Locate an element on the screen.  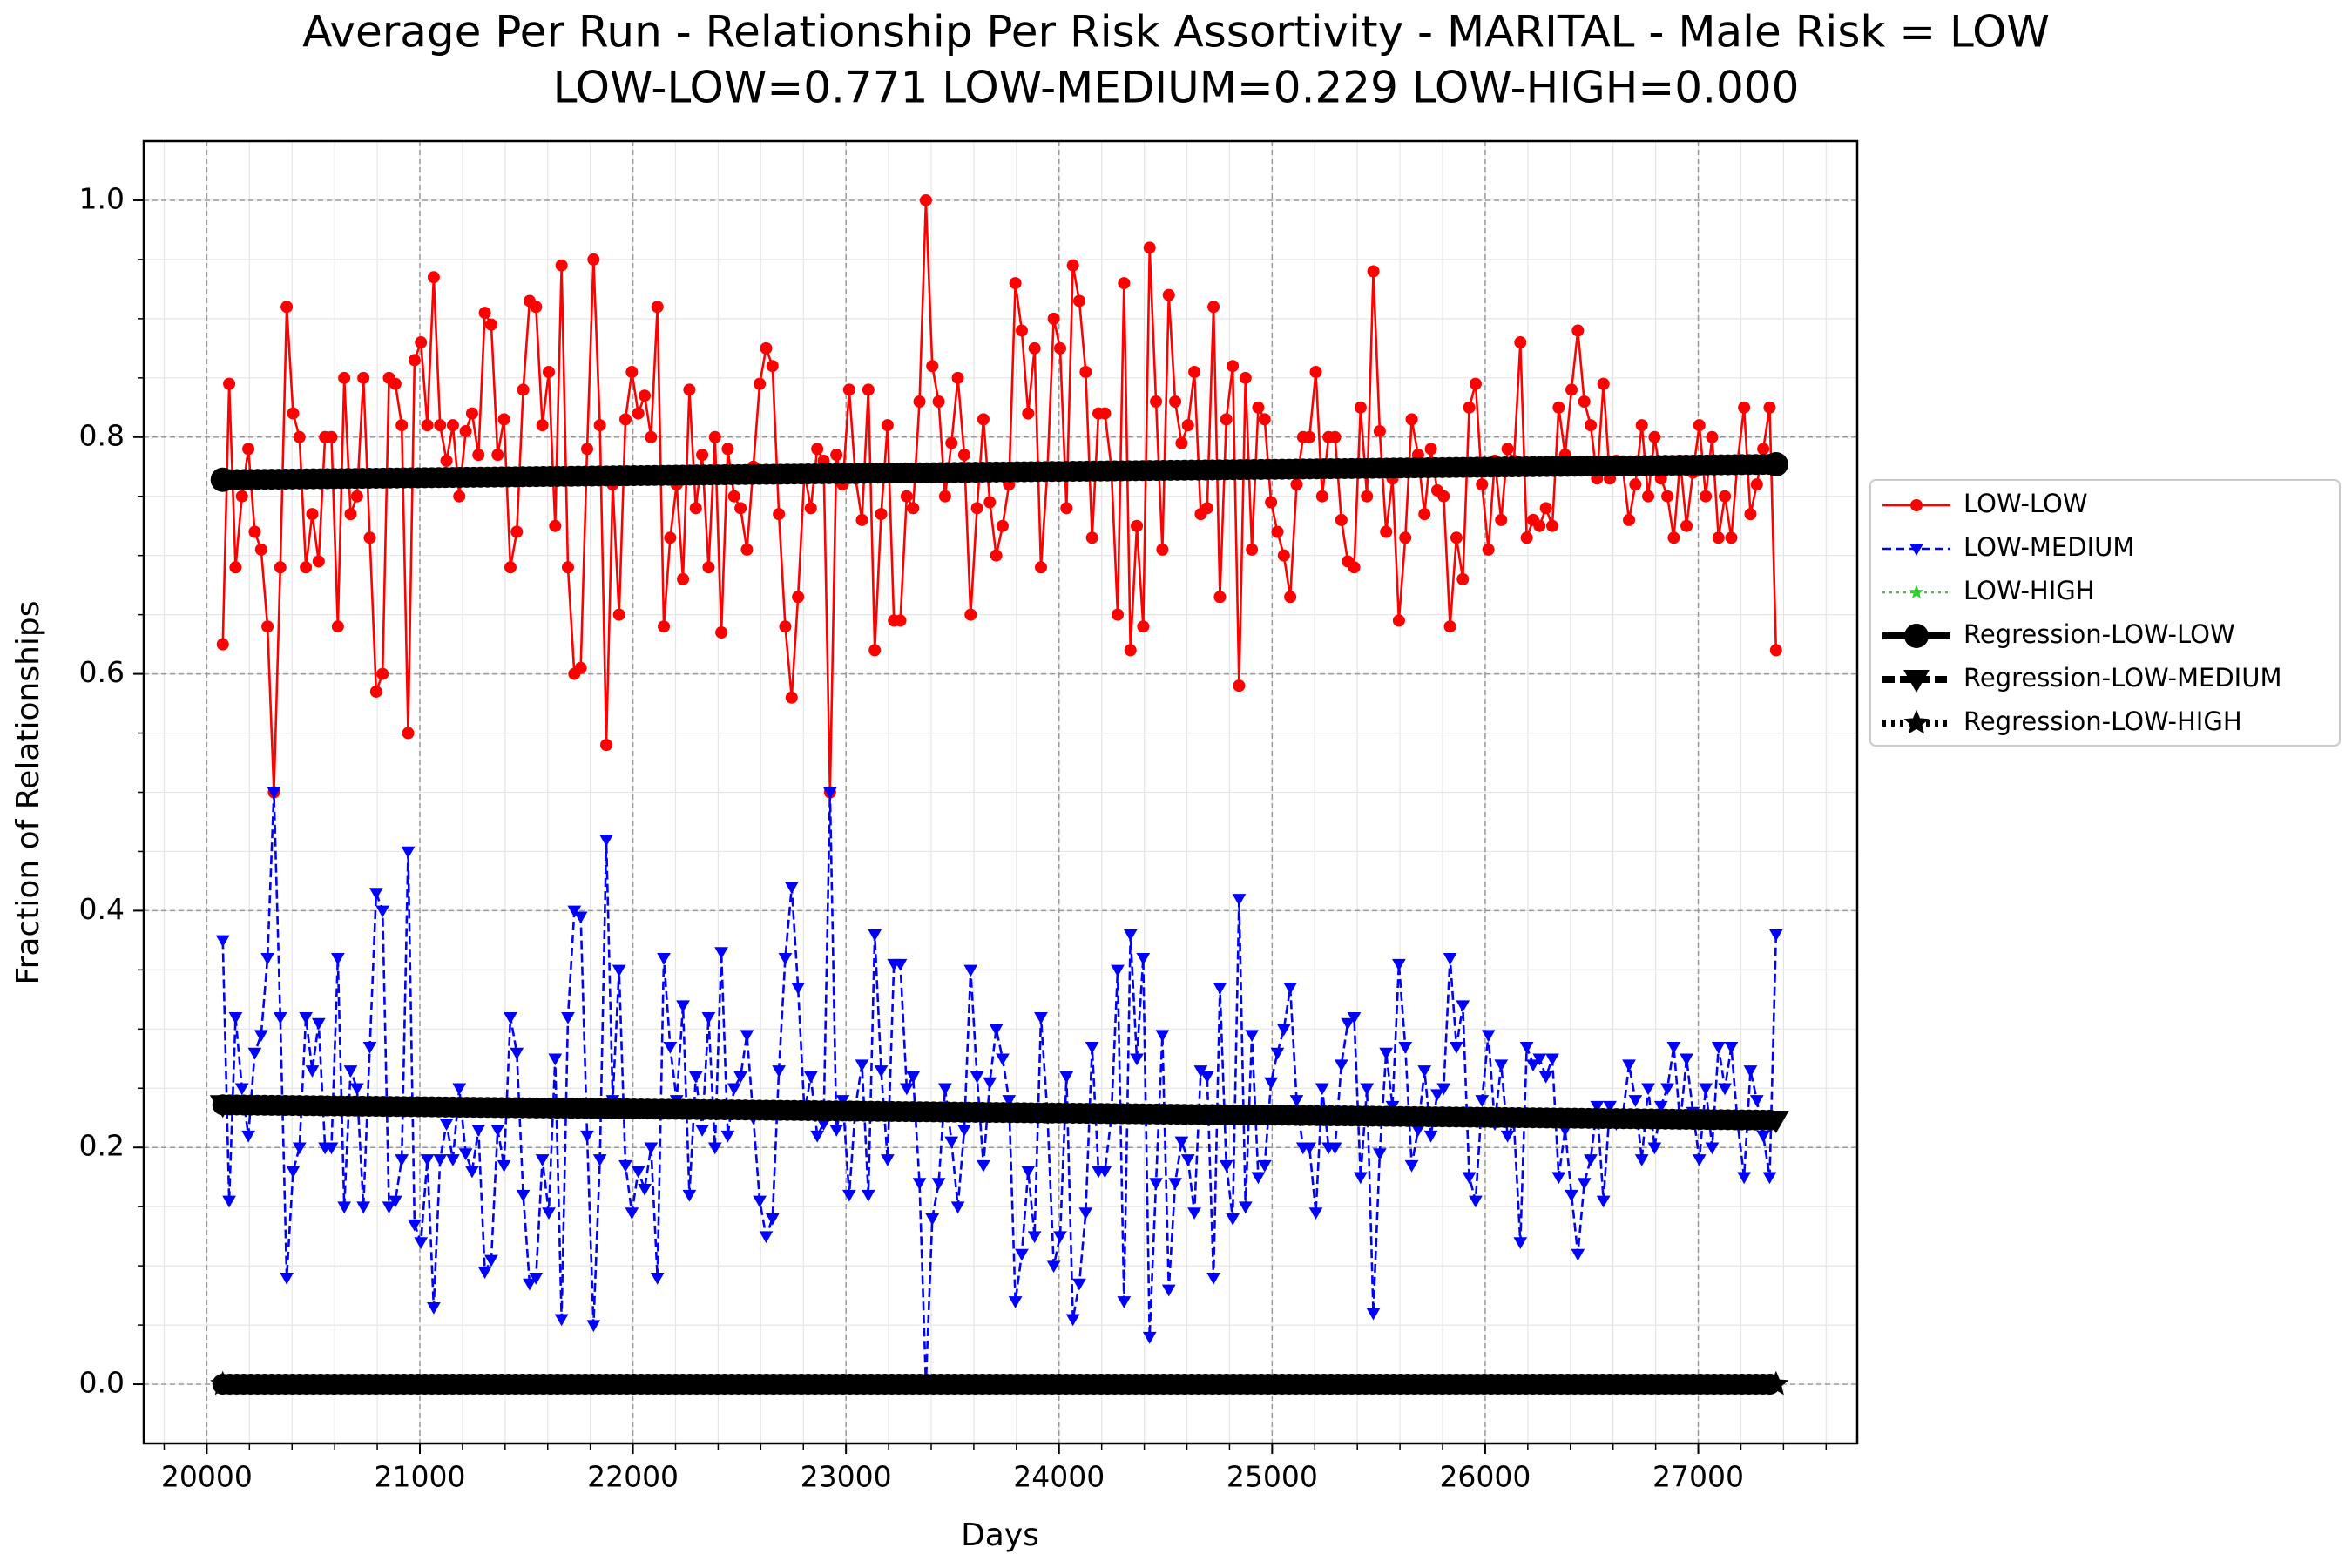
y-tick-label: 1.0 is located at coordinates (102, 198).